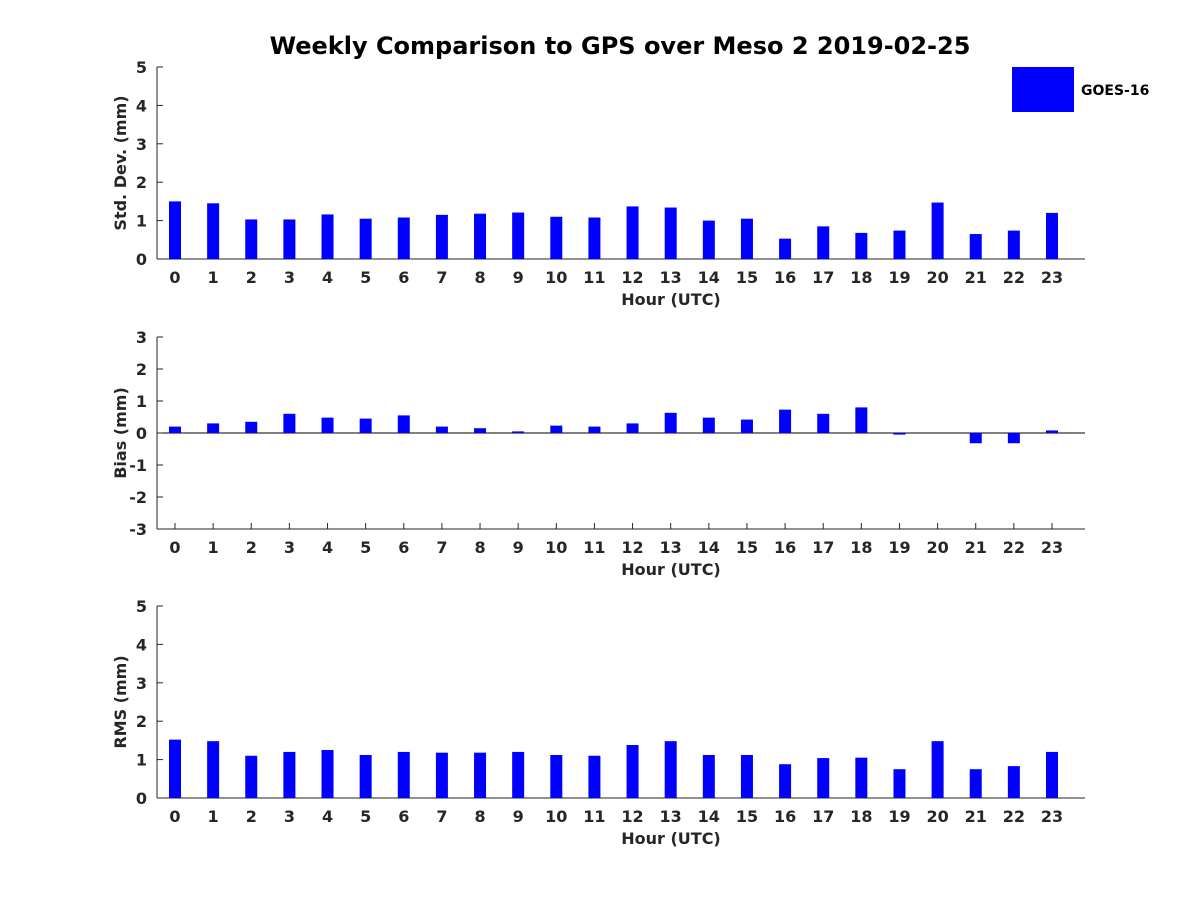  What do you see at coordinates (709, 547) in the screenshot?
I see `x-tick-label: 14` at bounding box center [709, 547].